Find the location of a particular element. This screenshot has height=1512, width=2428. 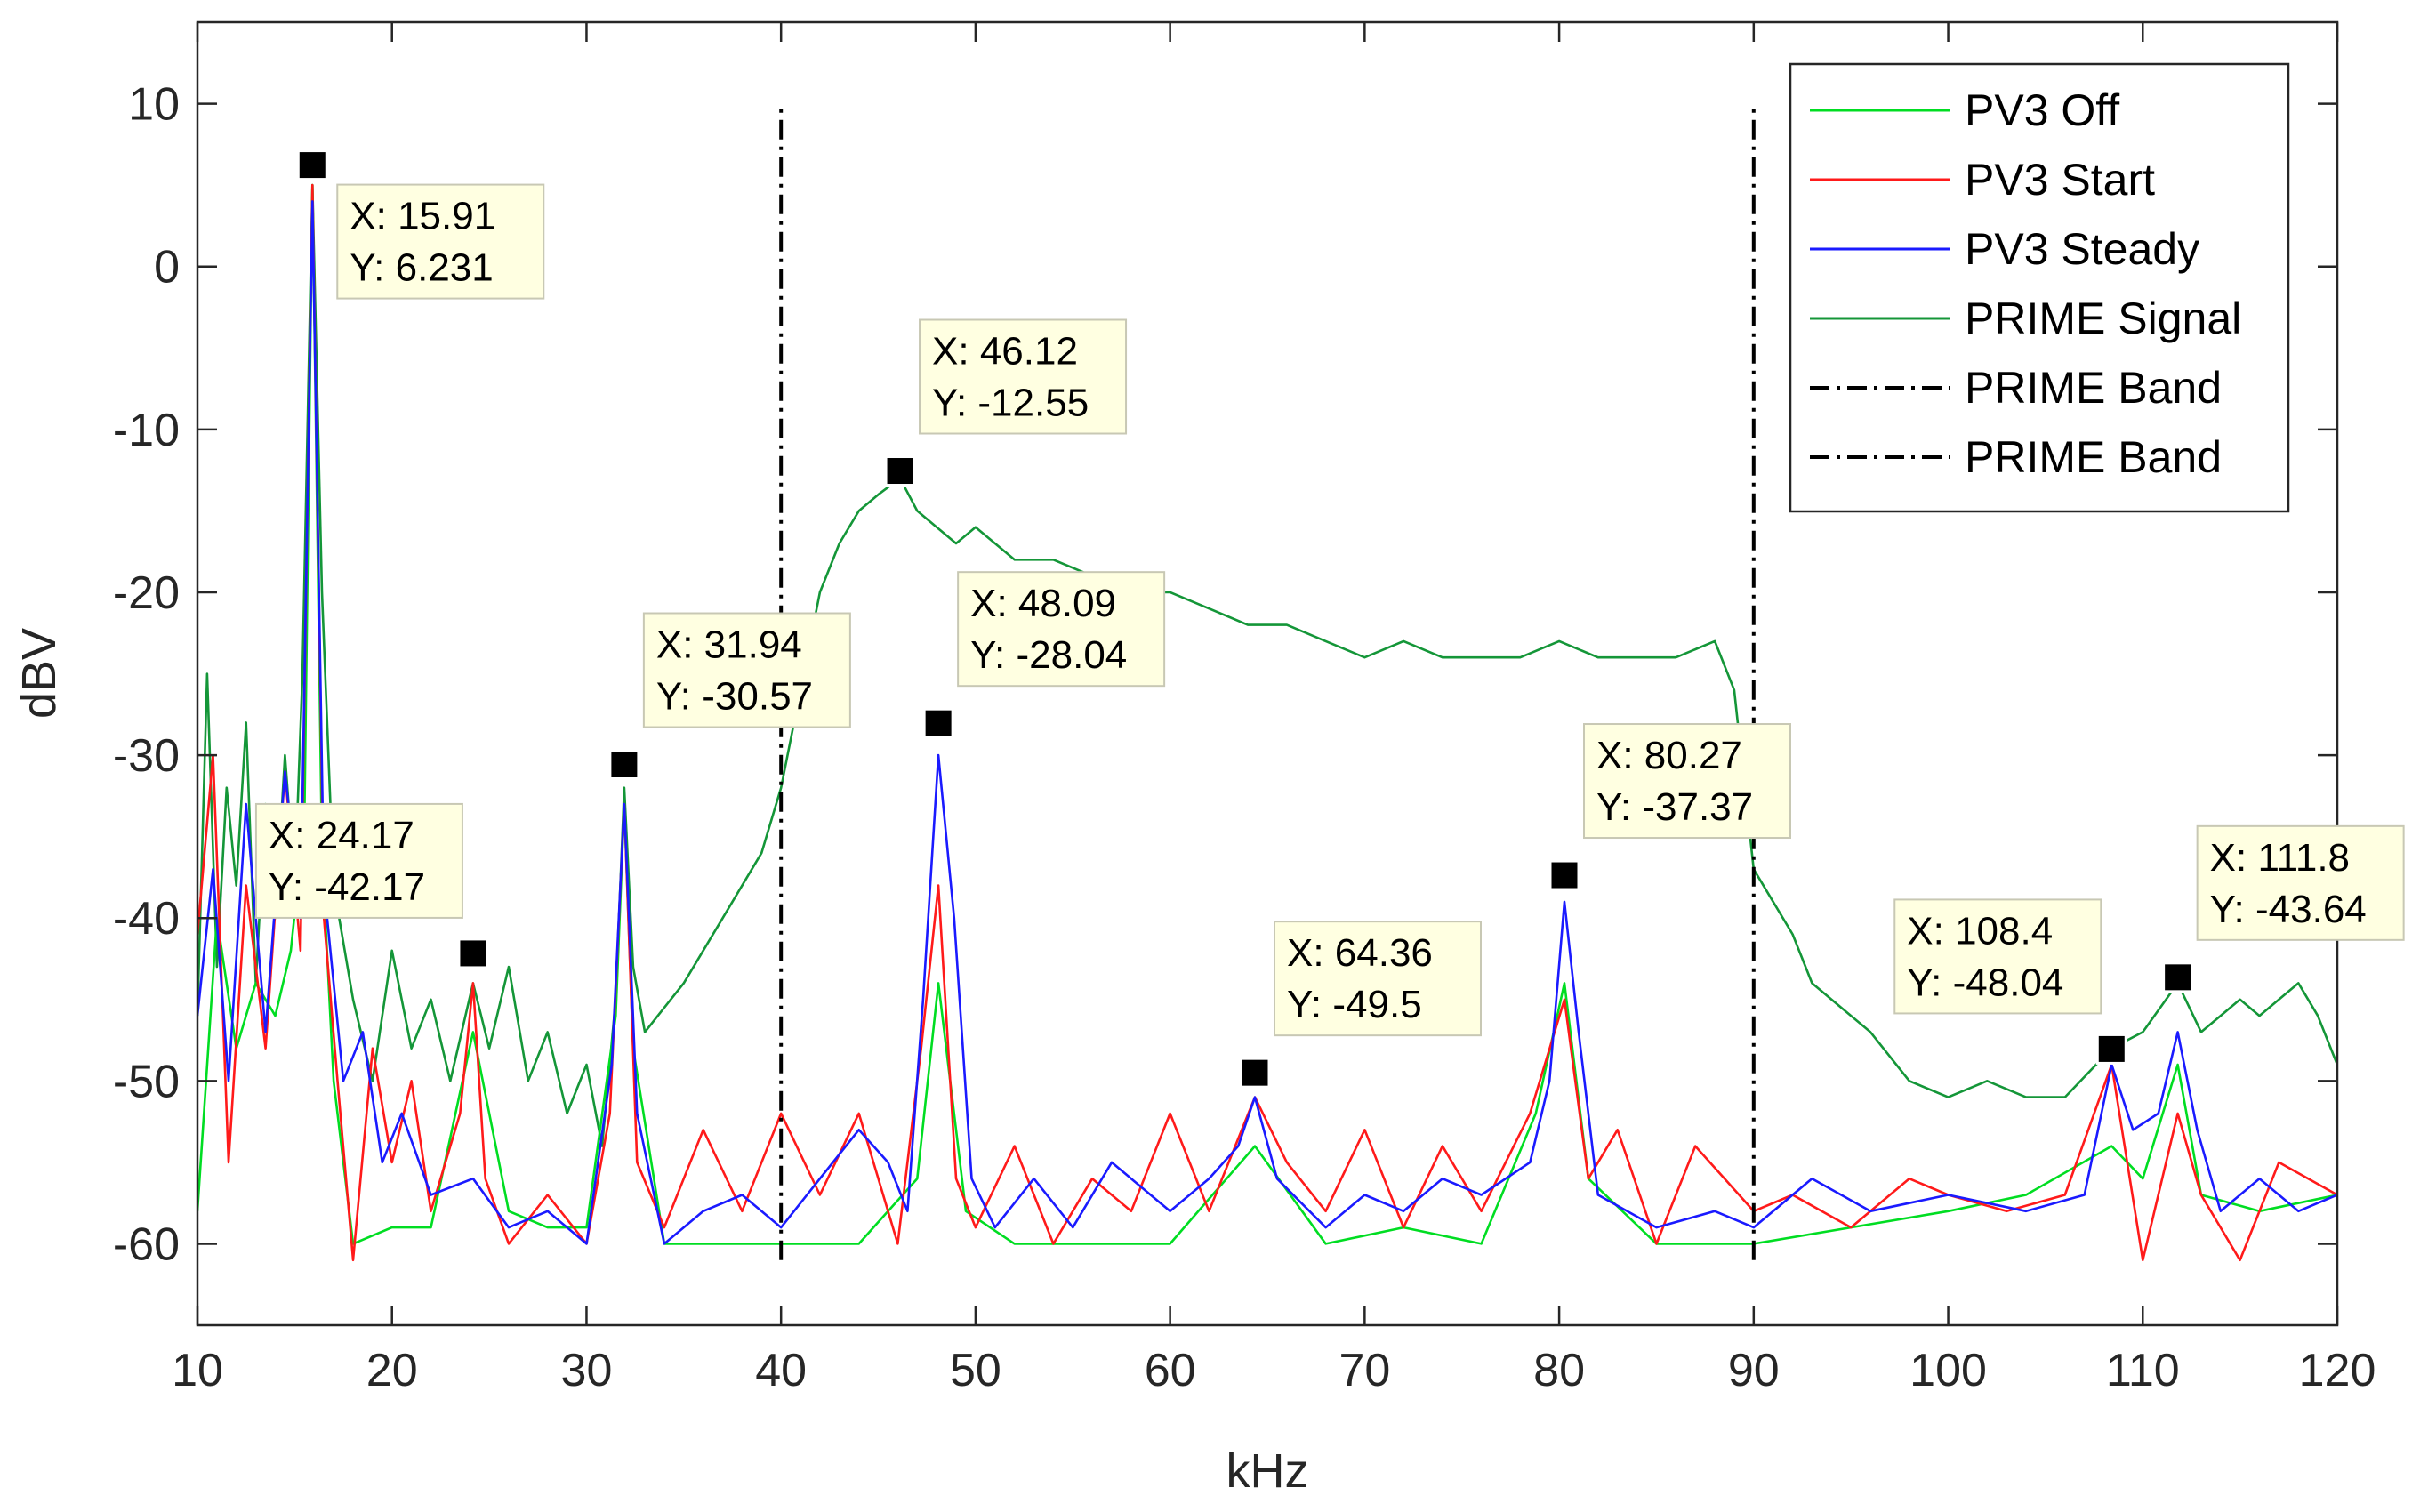

data-tip-y-text: Y: 6.231 is located at coordinates (421, 268).